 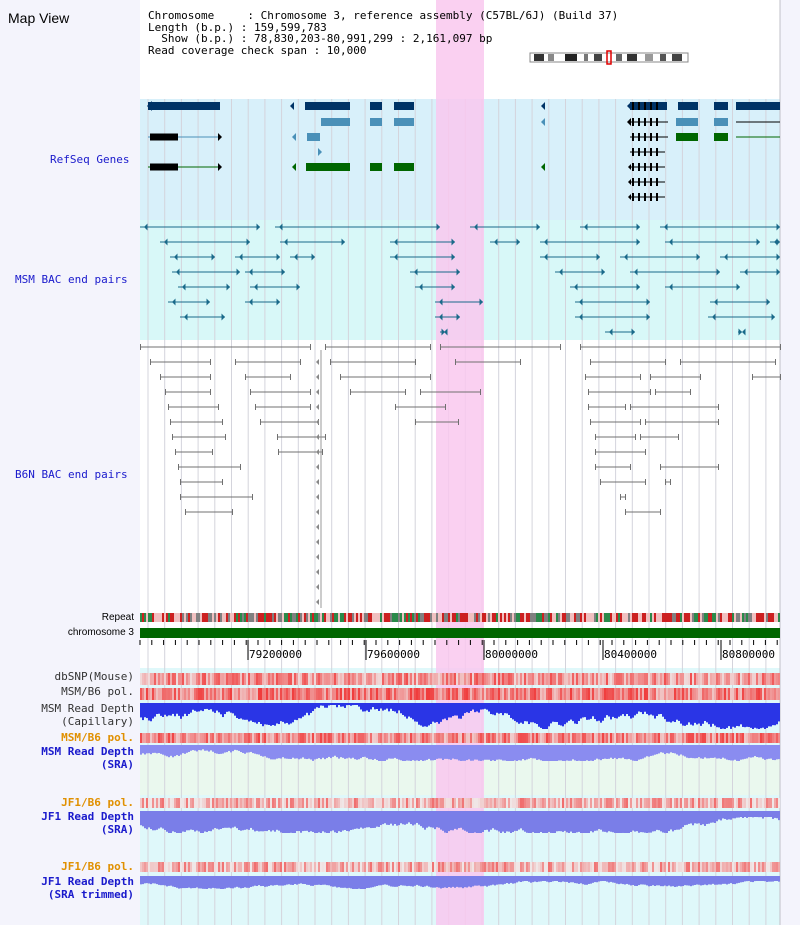 I want to click on msm-bac-label: MSM BAC end pairs, so click(x=71, y=279).